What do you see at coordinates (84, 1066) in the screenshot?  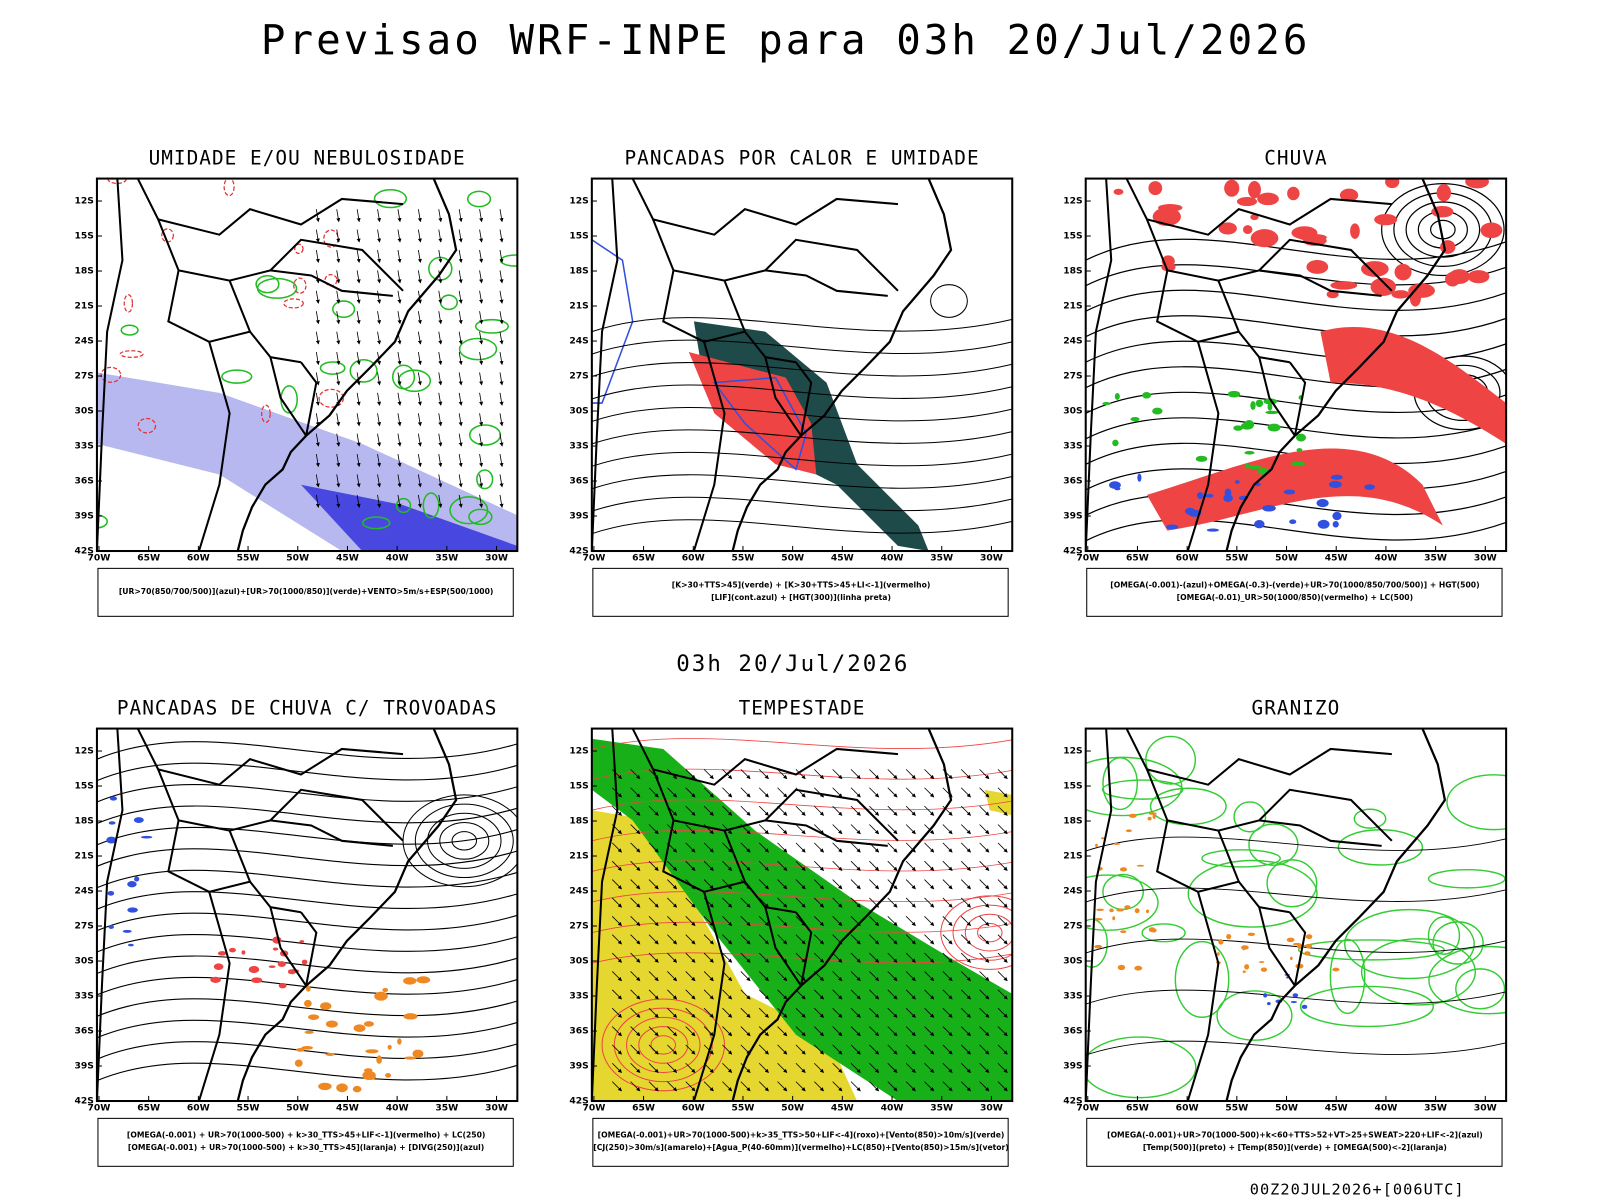 I see `lat-label: 39S` at bounding box center [84, 1066].